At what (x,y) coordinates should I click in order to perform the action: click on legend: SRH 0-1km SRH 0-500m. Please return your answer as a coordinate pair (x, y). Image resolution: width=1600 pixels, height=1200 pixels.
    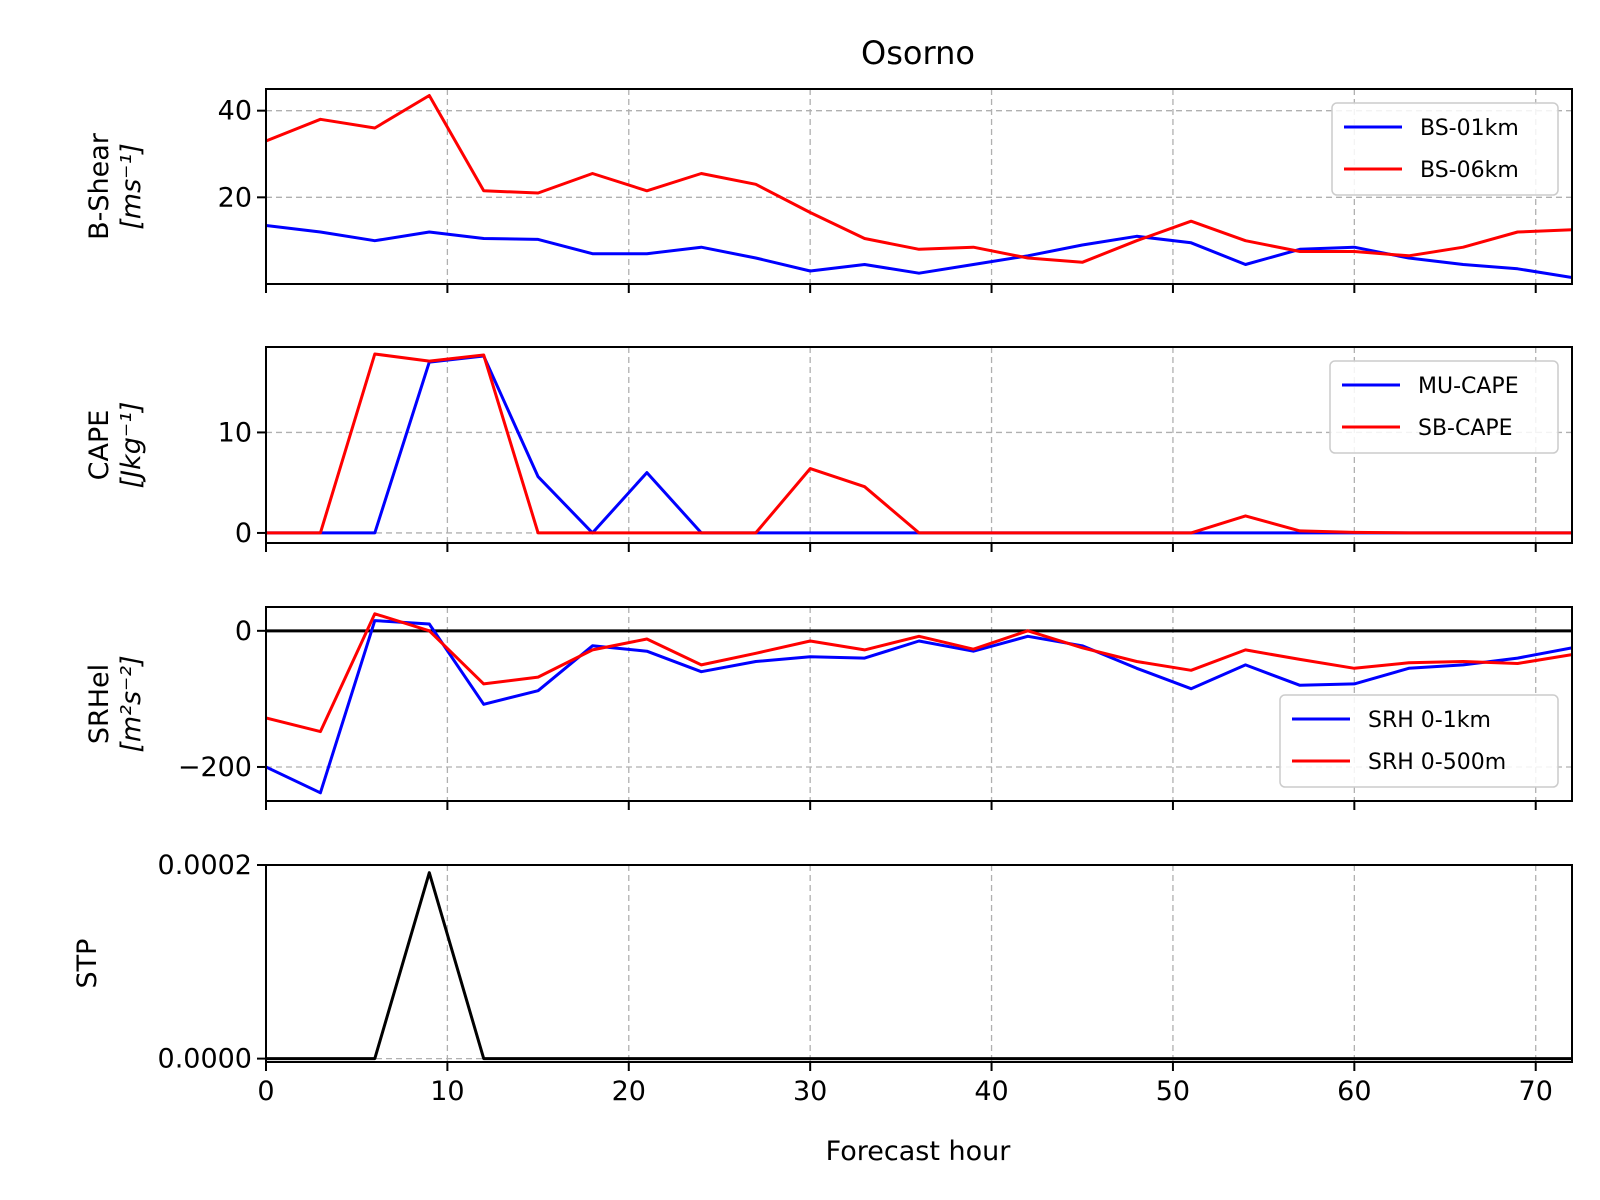
    Looking at the image, I should click on (1419, 741).